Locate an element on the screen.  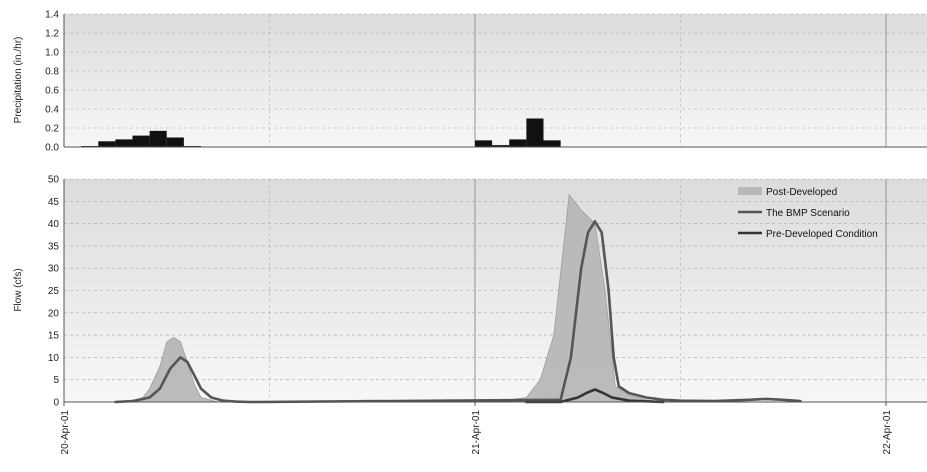
flow-x-tick-label: 20-Apr-01 is located at coordinates (65, 432).